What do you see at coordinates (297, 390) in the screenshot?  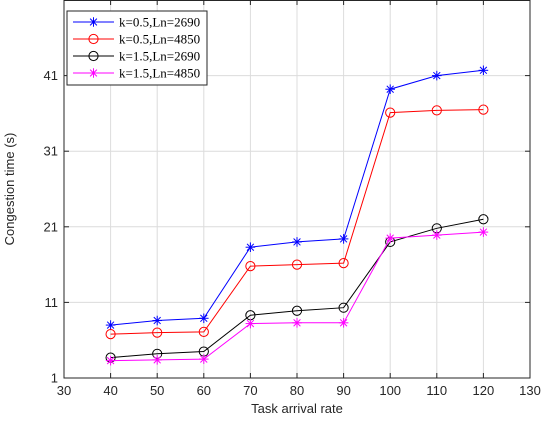 I see `x-tick-label: 80` at bounding box center [297, 390].